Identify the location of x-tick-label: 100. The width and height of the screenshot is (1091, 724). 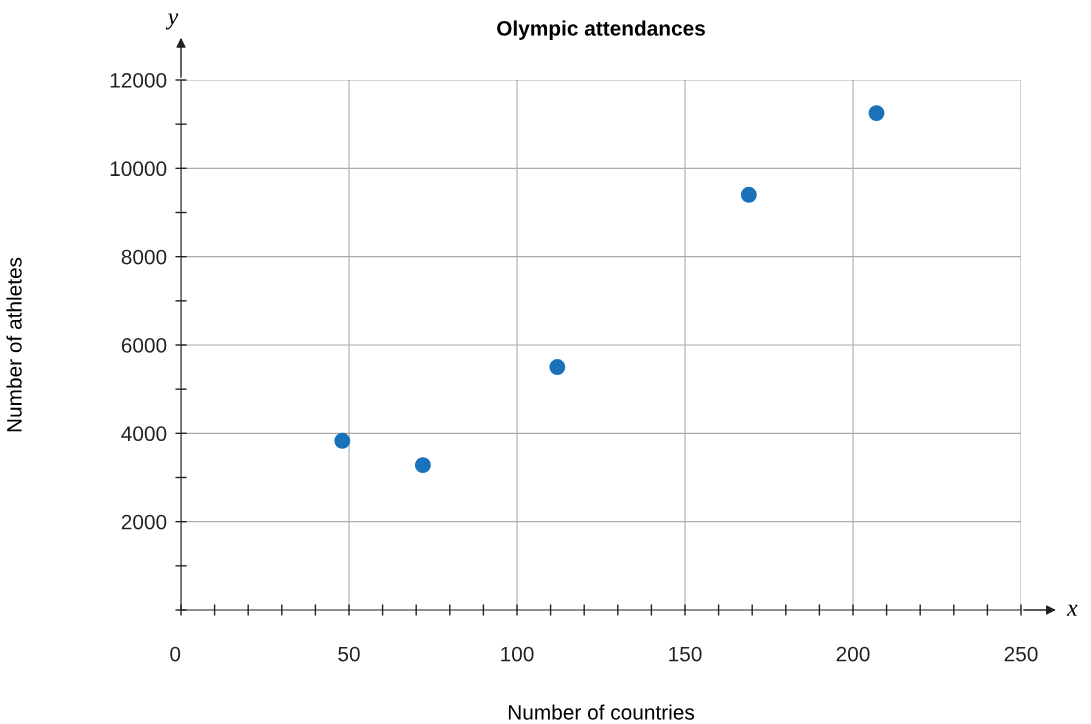
(517, 654).